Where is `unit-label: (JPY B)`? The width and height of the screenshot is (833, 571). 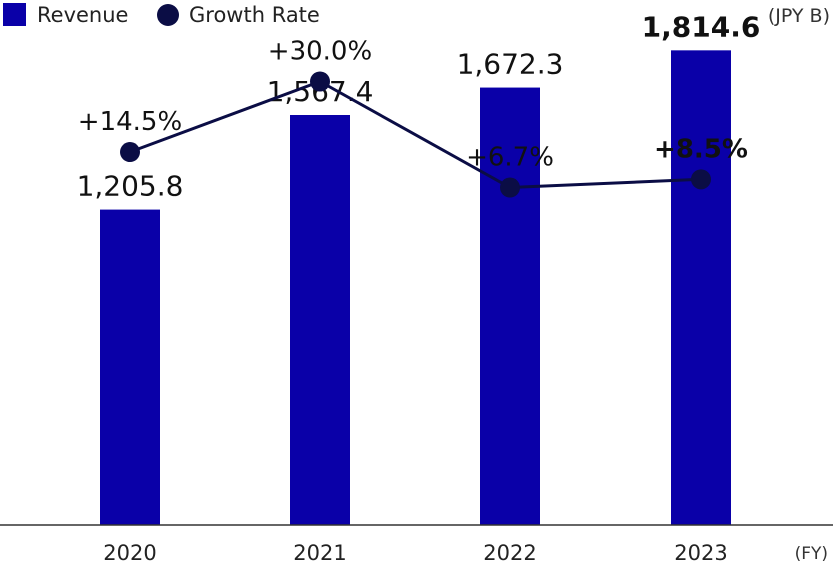 unit-label: (JPY B) is located at coordinates (799, 16).